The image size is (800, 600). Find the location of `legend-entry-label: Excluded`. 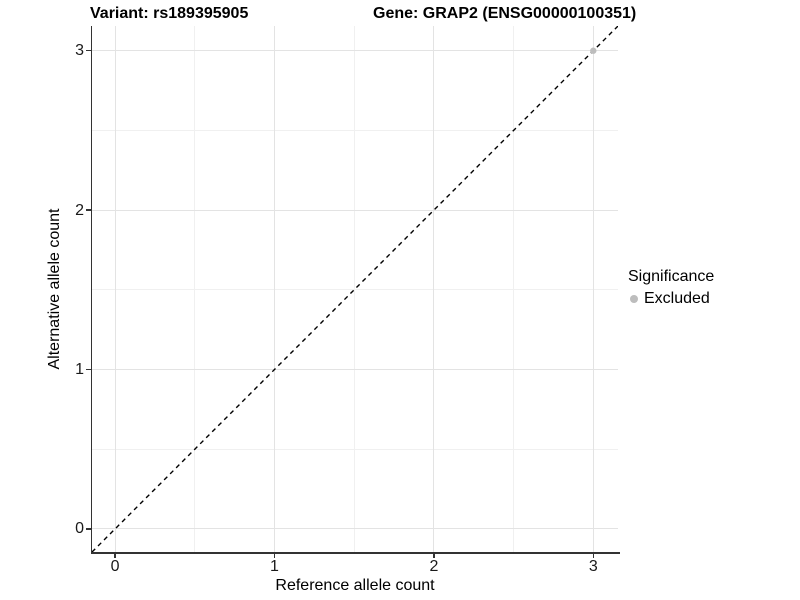

legend-entry-label: Excluded is located at coordinates (677, 298).